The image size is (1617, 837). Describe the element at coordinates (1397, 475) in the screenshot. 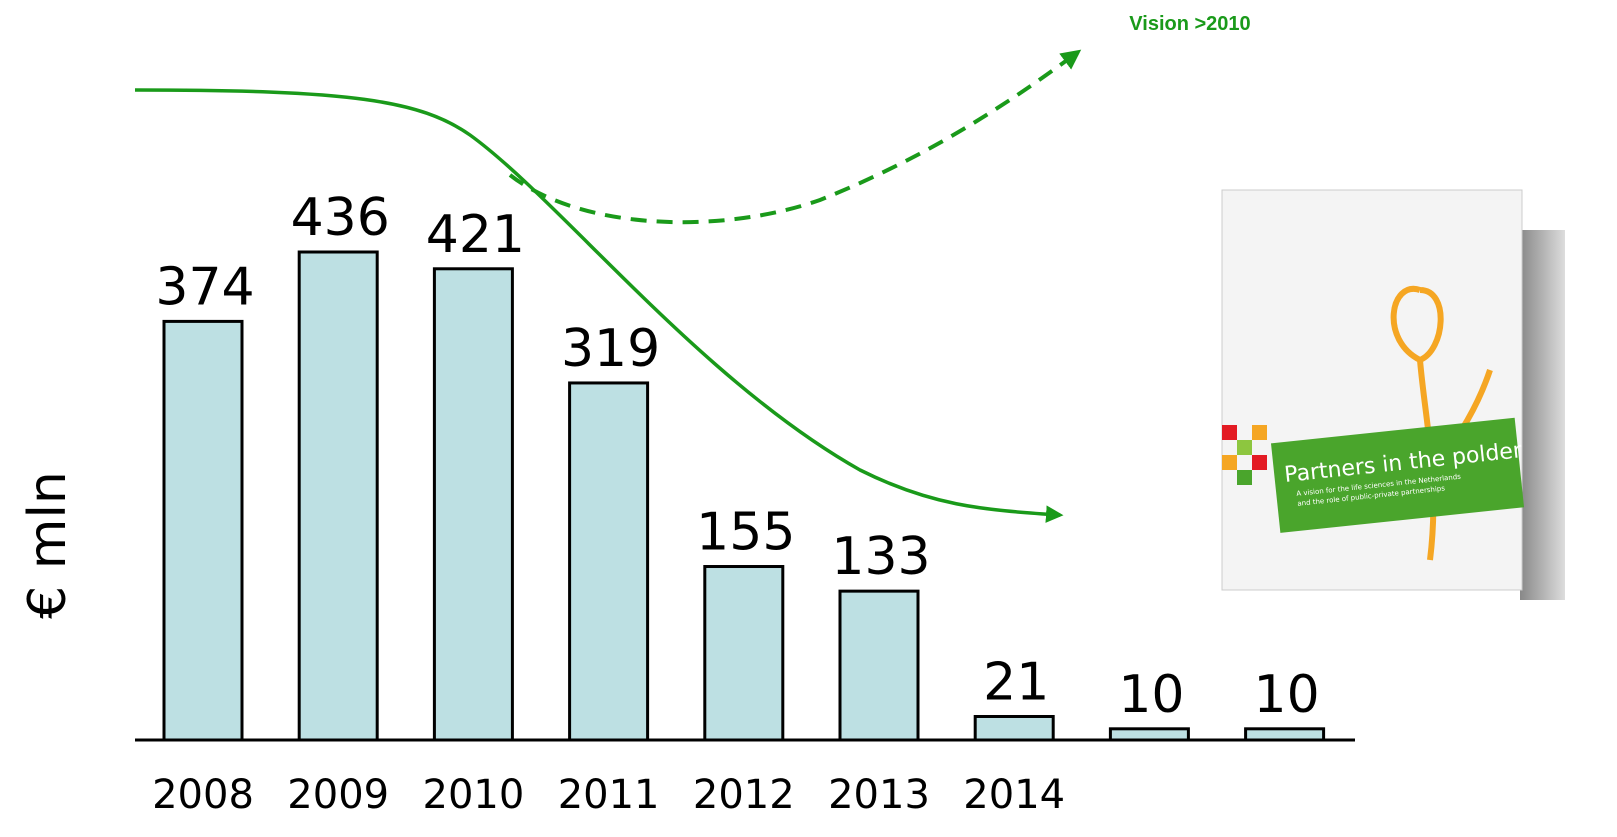

I see `book-band` at that location.